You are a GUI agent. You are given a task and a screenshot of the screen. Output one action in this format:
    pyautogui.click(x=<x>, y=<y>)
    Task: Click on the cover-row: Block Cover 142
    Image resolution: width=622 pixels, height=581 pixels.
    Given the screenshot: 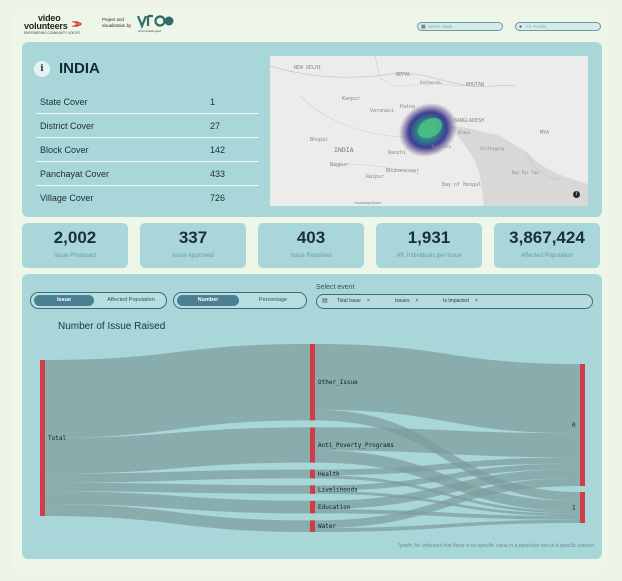 What is the action you would take?
    pyautogui.click(x=147, y=150)
    